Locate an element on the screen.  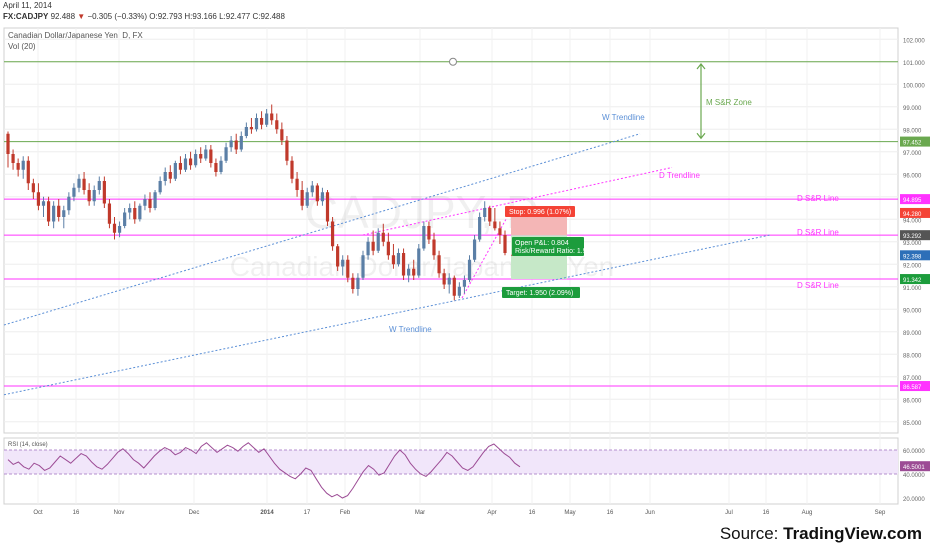
target-box is located at coordinates (541, 292).